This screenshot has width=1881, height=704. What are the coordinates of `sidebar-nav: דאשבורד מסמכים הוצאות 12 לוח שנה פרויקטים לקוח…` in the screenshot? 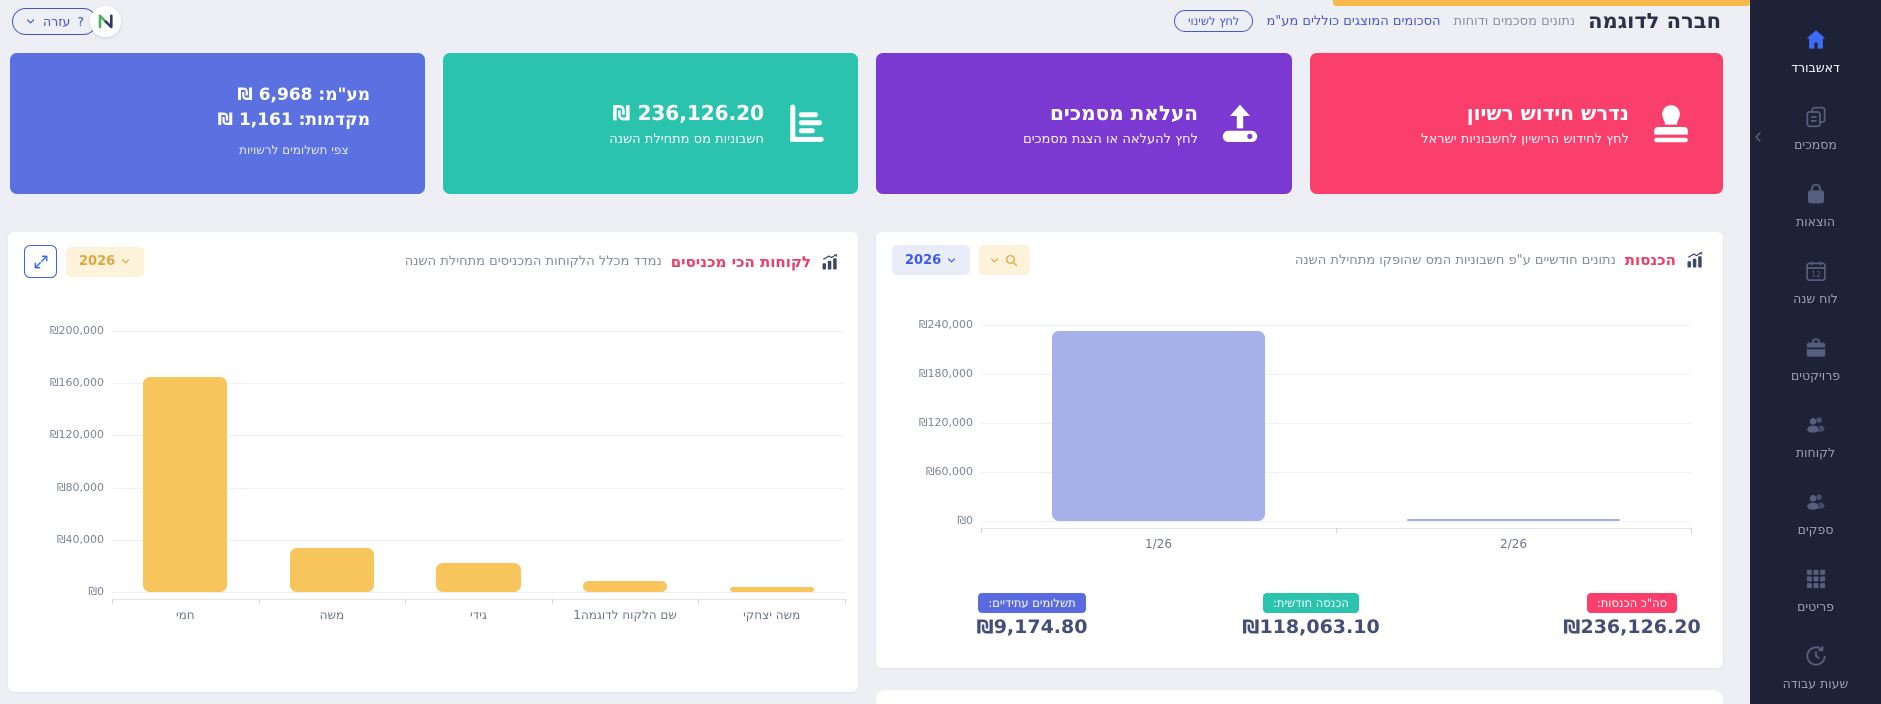 It's located at (1815, 352).